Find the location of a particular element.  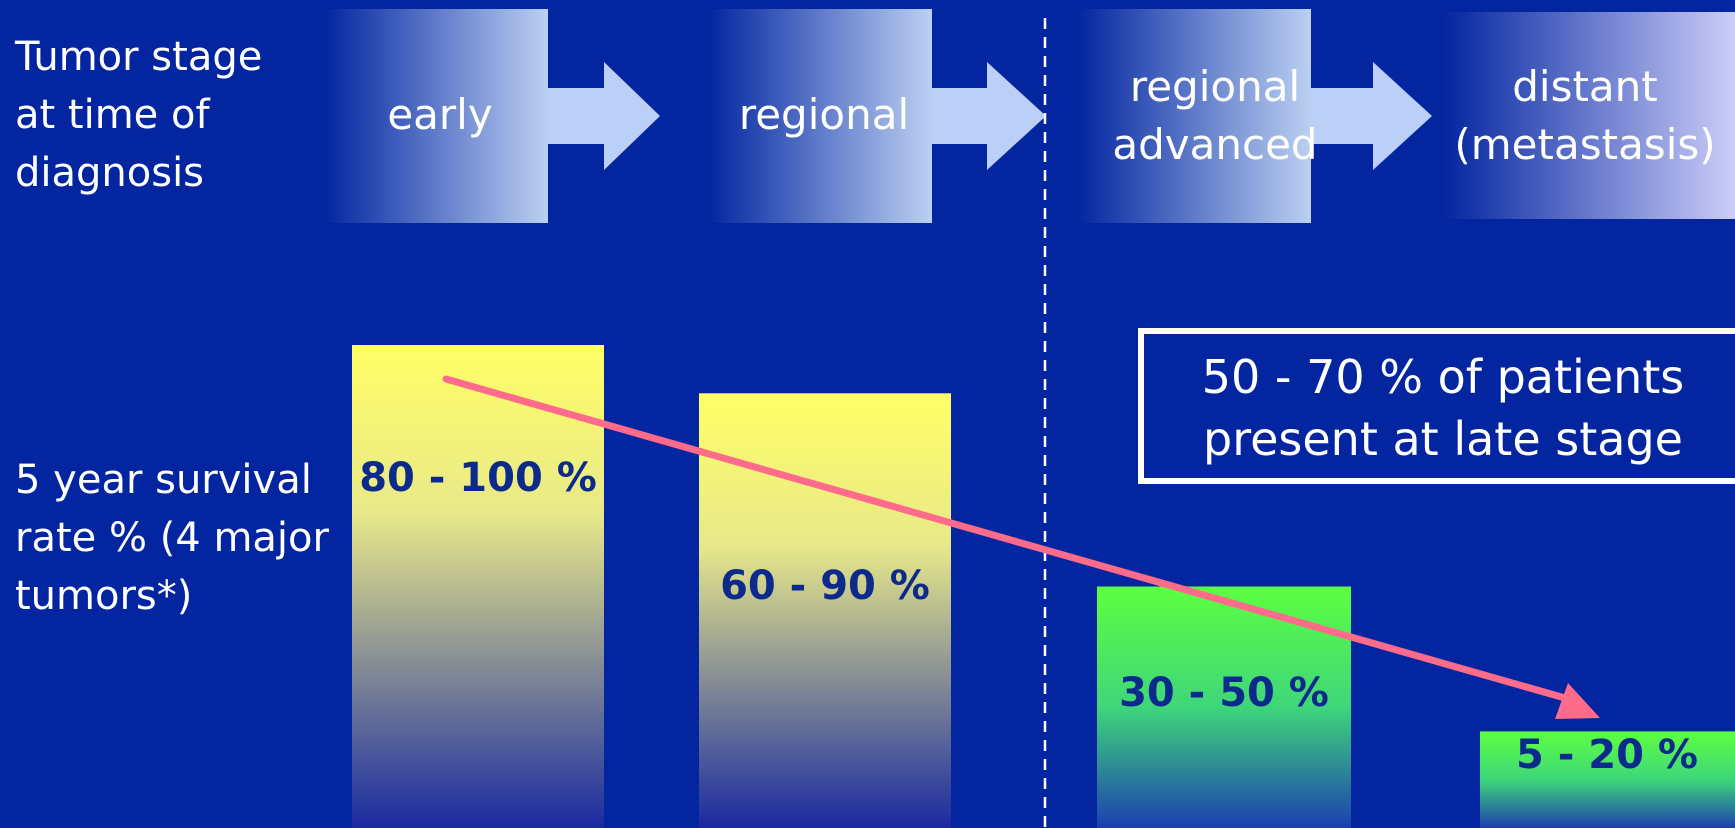

y-axis-label: 5 year survival rate % (4 major tumors*) is located at coordinates (172, 538).